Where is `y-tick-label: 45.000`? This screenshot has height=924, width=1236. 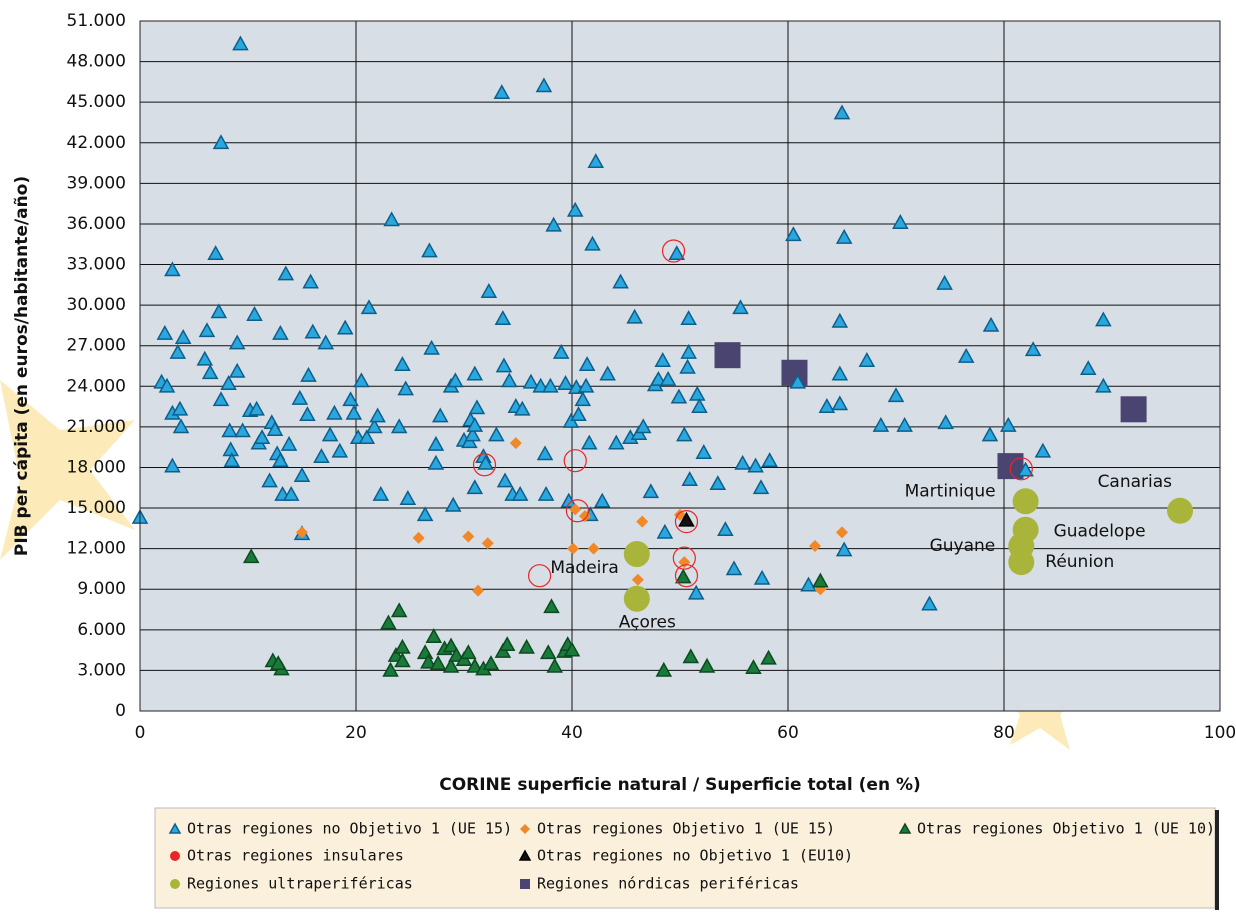 y-tick-label: 45.000 is located at coordinates (96, 102).